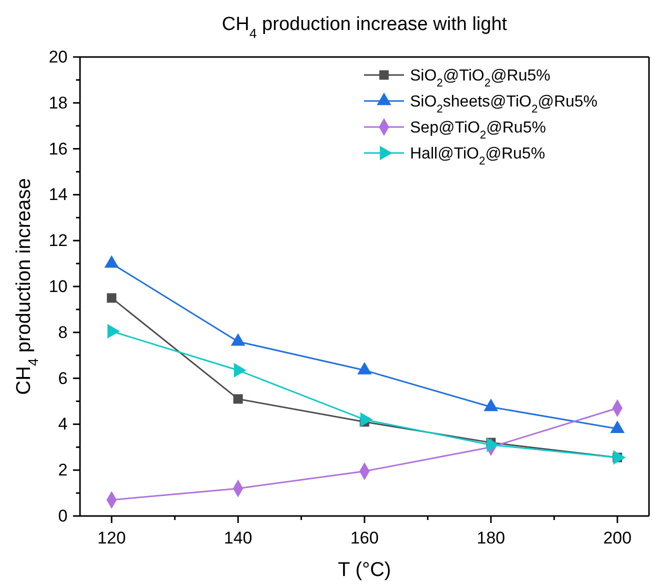  I want to click on legend-label: Sep@TiO$_{2}$@Ru5%, so click(478, 131).